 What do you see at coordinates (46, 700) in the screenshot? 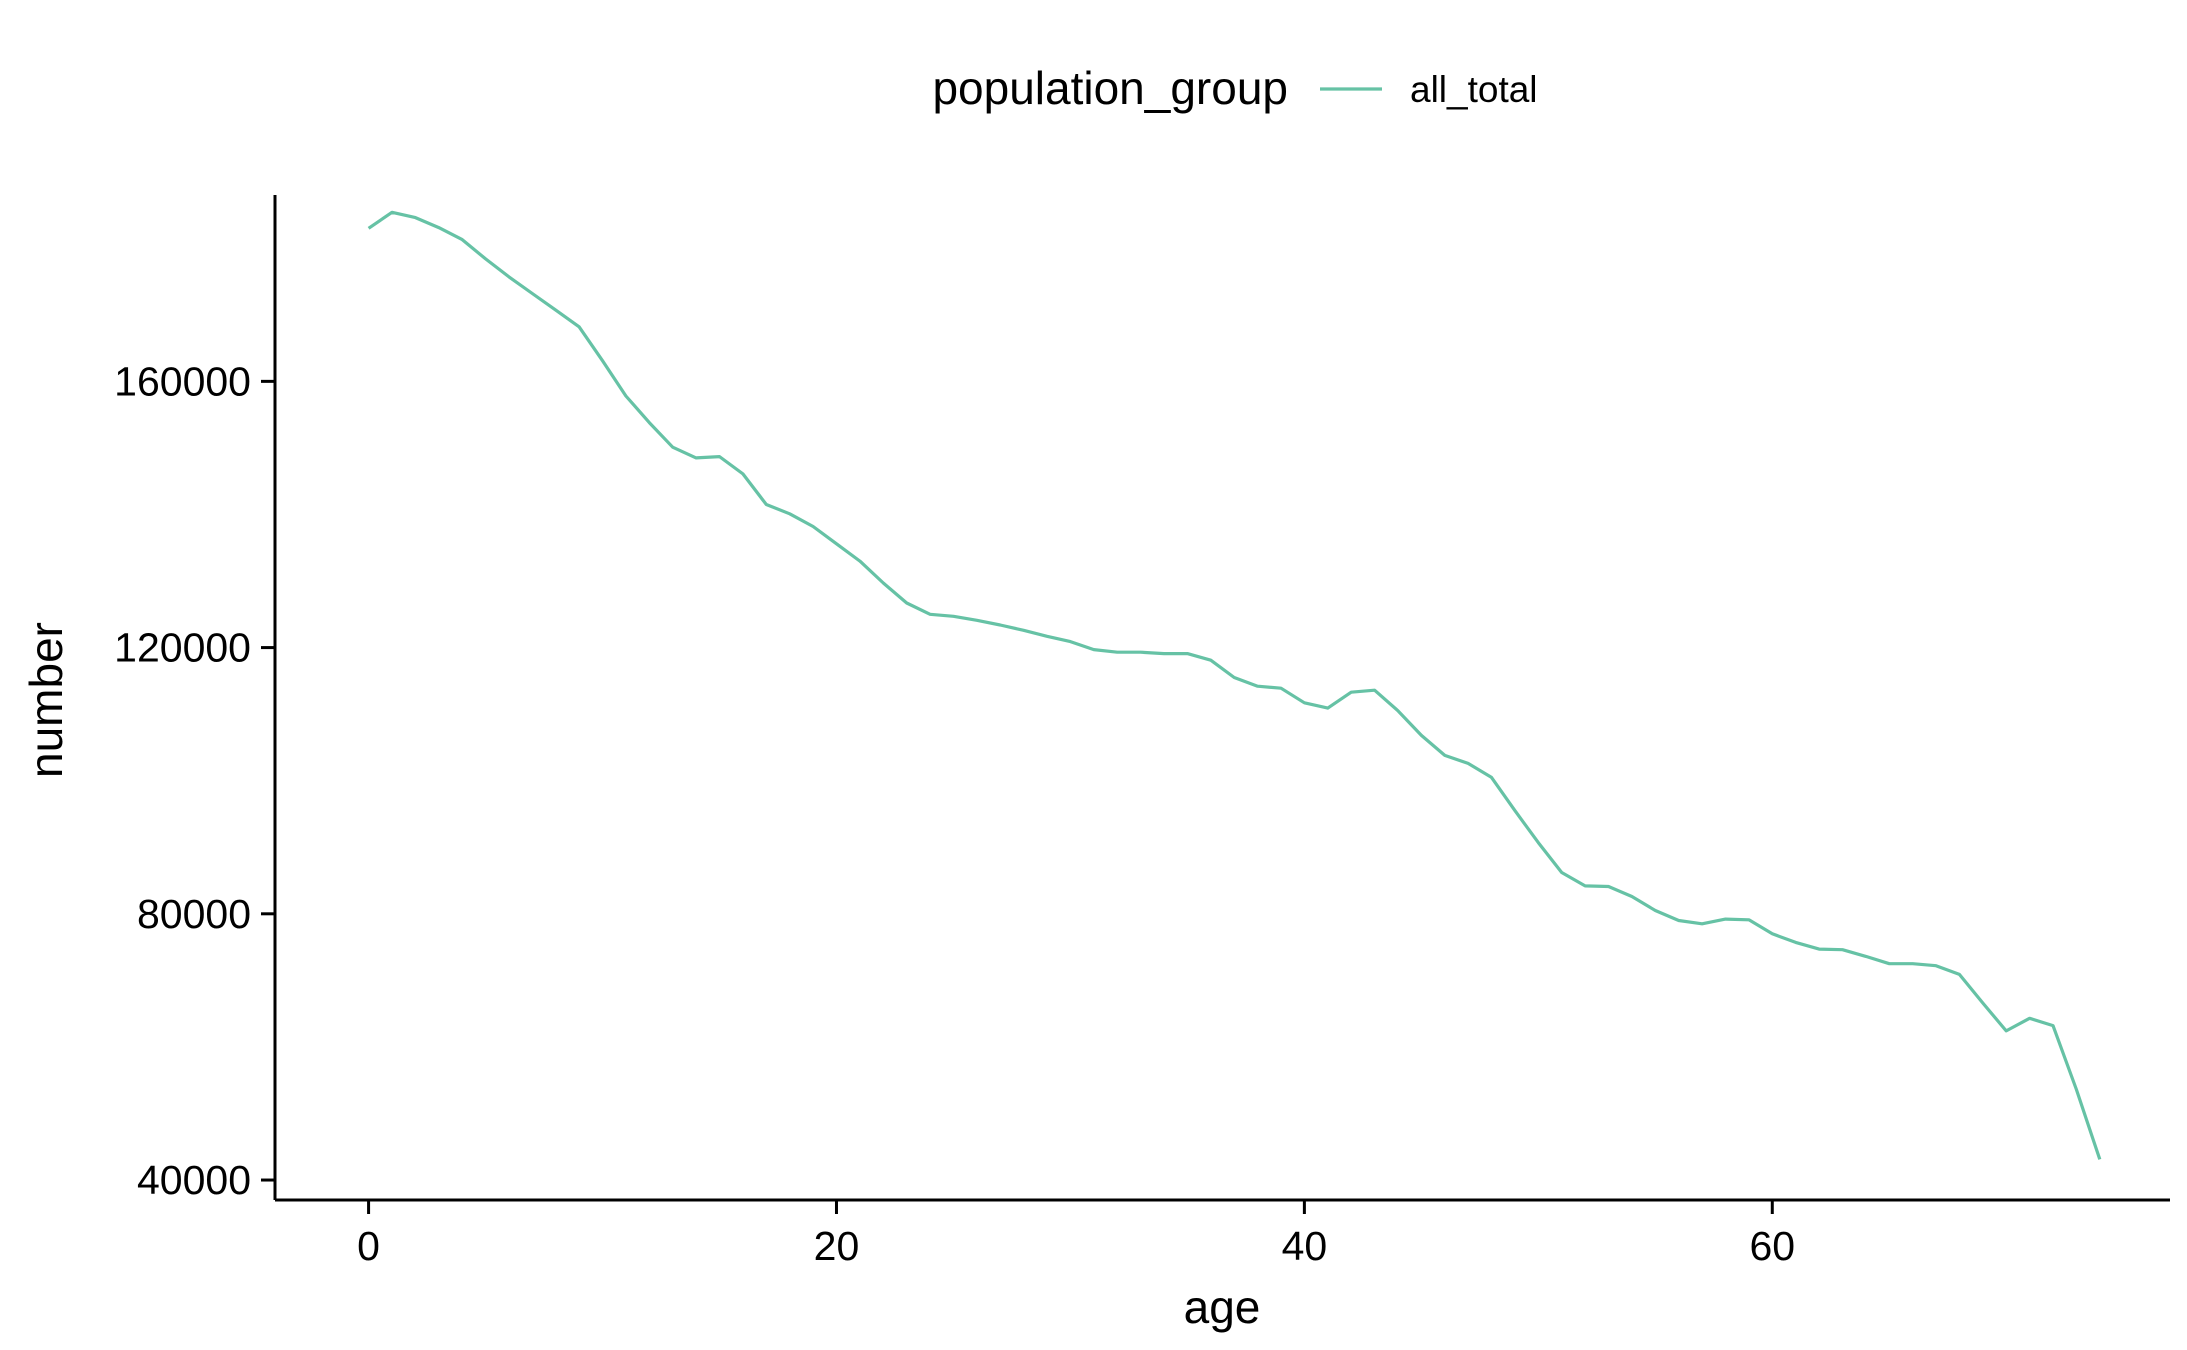
I see `y-axis-title: number` at bounding box center [46, 700].